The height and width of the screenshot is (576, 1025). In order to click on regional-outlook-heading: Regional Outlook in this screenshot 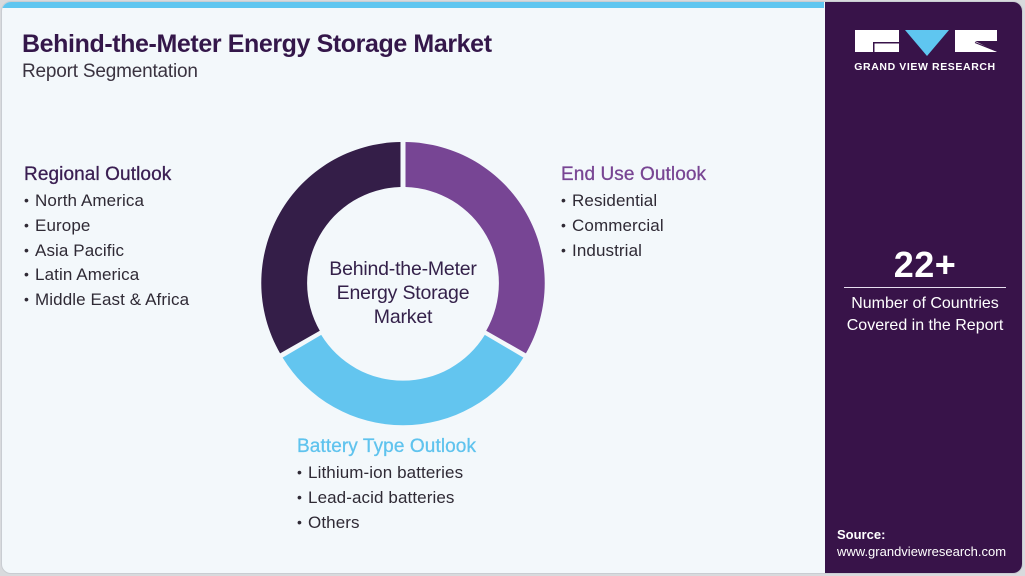, I will do `click(98, 174)`.